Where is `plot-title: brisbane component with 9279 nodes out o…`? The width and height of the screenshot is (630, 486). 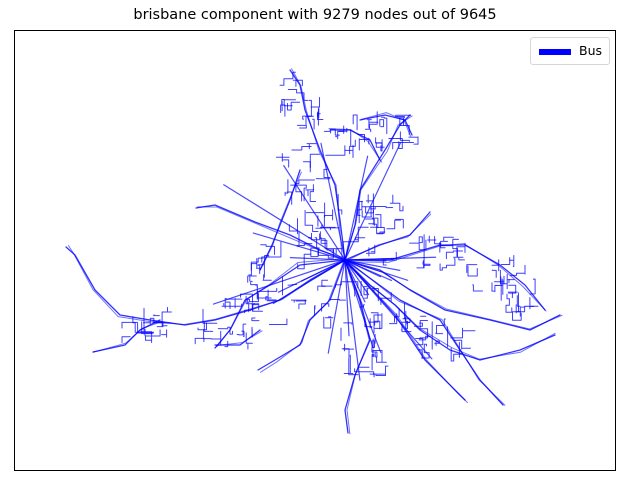 plot-title: brisbane component with 9279 nodes out o… is located at coordinates (315, 15).